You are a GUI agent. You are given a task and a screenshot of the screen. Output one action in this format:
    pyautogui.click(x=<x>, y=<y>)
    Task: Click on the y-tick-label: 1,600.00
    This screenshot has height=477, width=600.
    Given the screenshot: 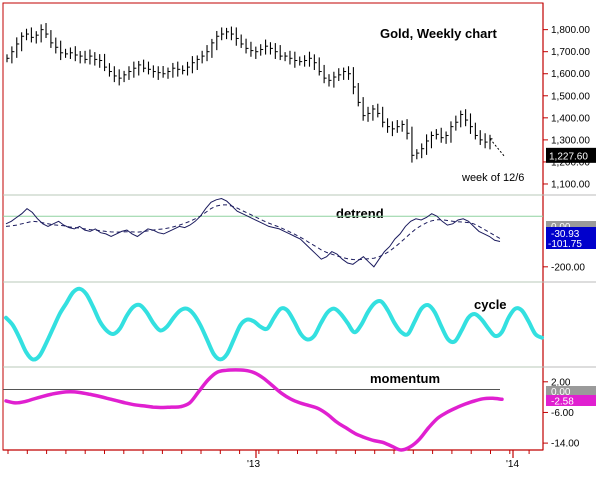 What is the action you would take?
    pyautogui.click(x=570, y=74)
    